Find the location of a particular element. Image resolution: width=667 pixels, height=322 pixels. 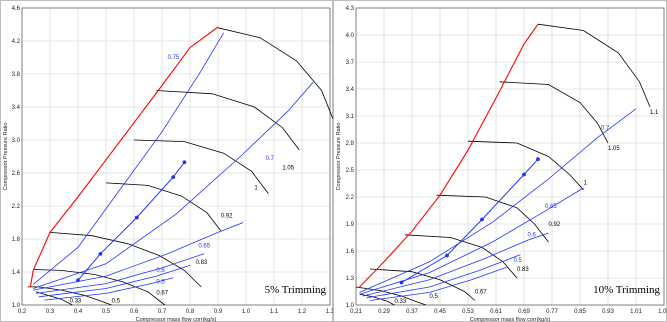

x-tick-label: 0.85 is located at coordinates (580, 312).